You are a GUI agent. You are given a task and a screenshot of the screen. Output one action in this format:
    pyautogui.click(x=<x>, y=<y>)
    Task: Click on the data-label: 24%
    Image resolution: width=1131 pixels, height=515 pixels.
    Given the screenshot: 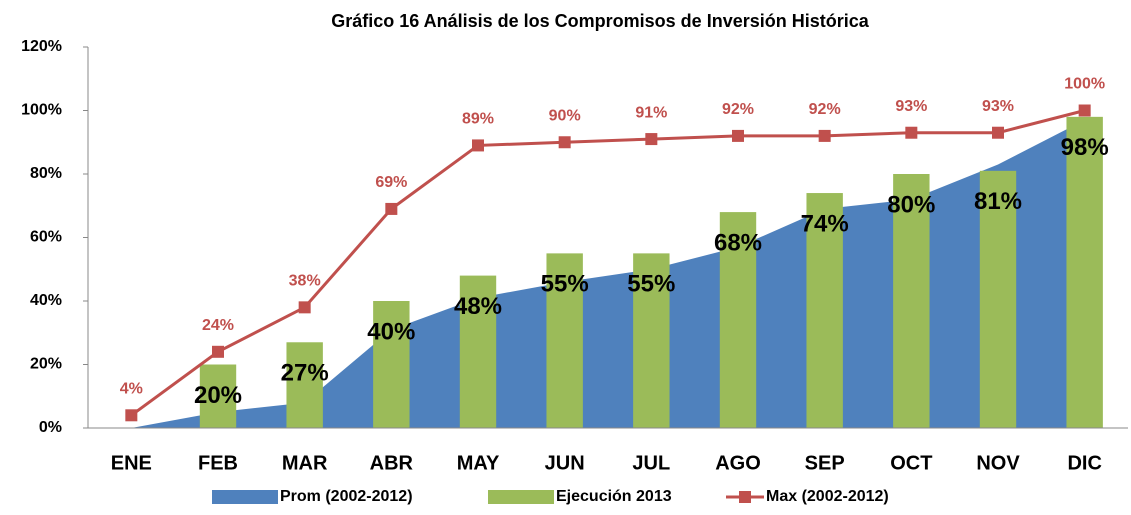 What is the action you would take?
    pyautogui.click(x=218, y=325)
    